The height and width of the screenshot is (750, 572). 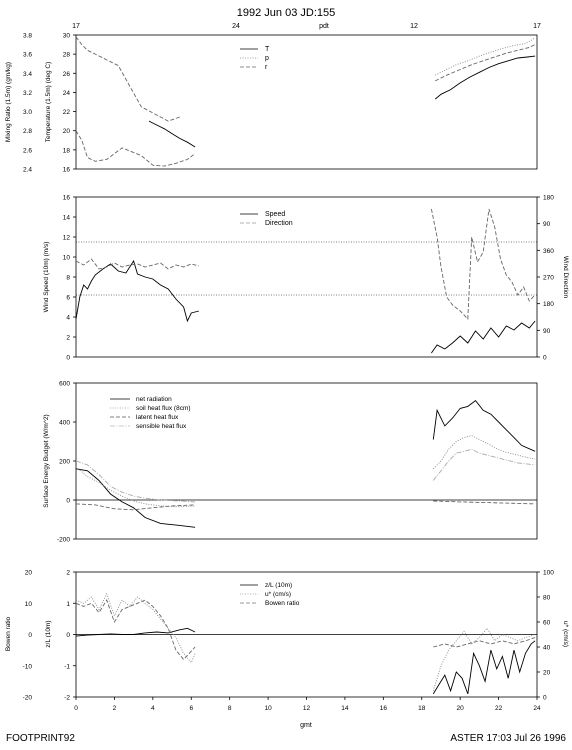 What do you see at coordinates (67, 238) in the screenshot?
I see `ytick-label: 12` at bounding box center [67, 238].